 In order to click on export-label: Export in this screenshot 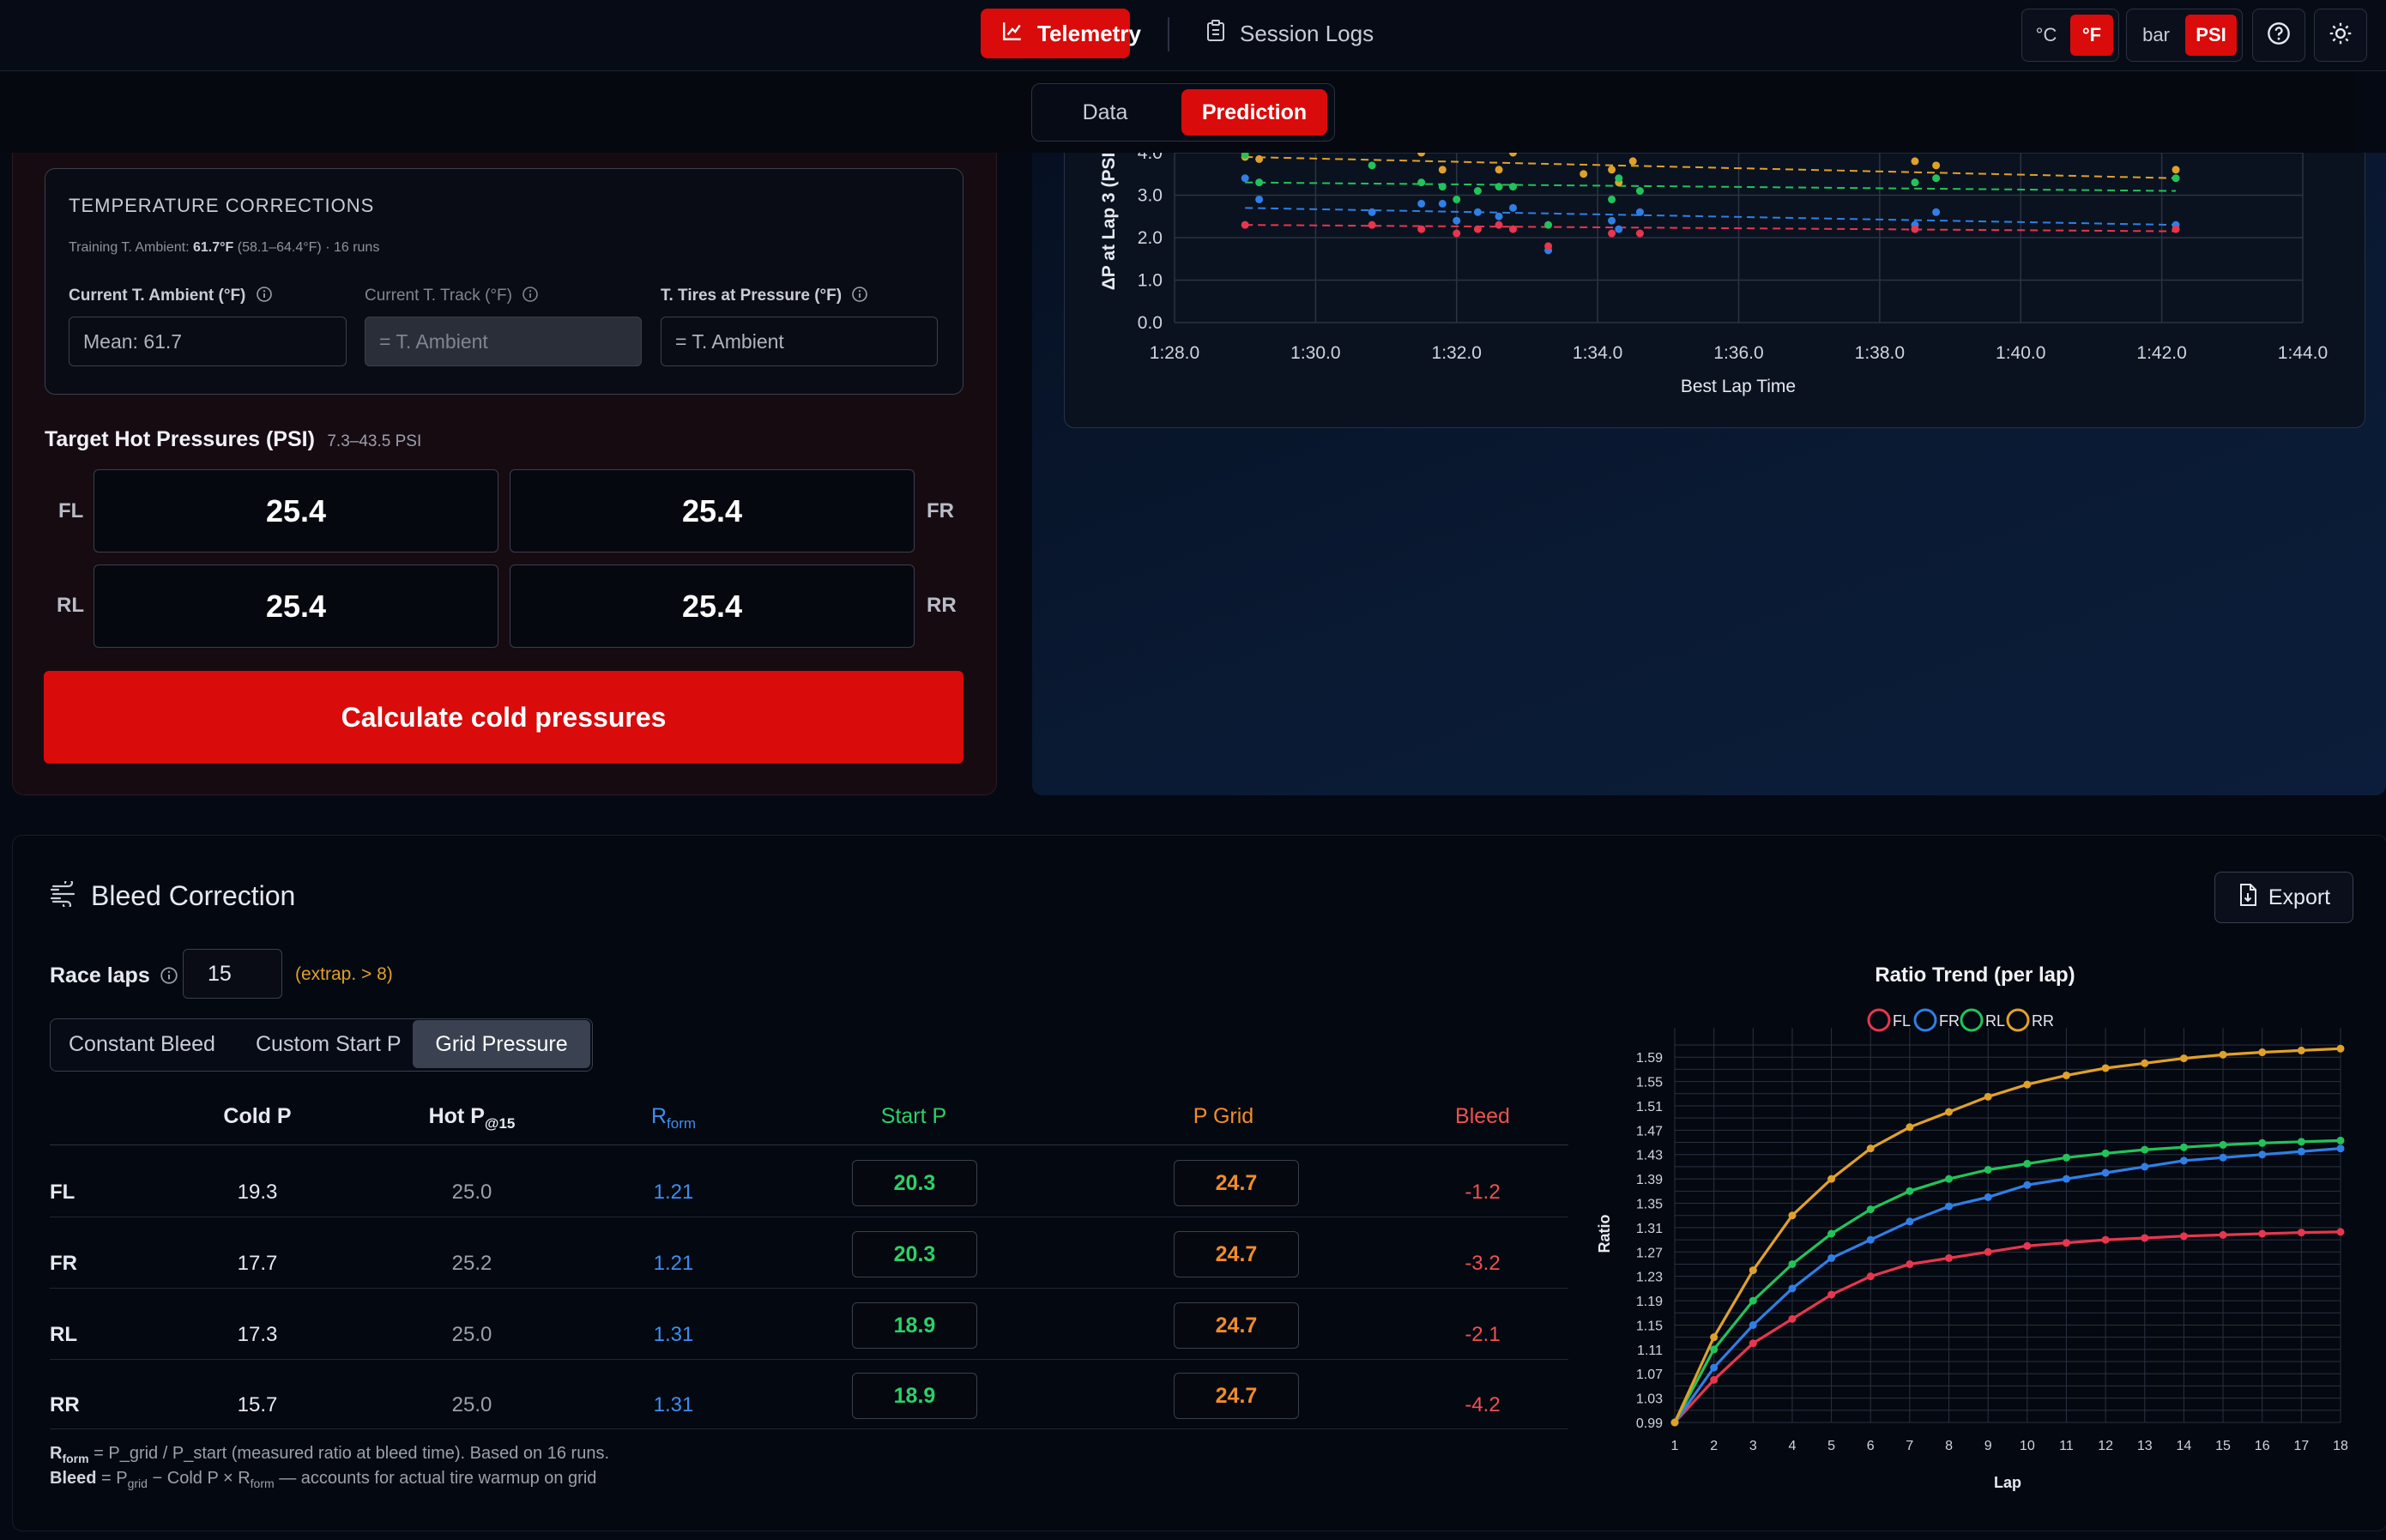, I will do `click(2299, 897)`.